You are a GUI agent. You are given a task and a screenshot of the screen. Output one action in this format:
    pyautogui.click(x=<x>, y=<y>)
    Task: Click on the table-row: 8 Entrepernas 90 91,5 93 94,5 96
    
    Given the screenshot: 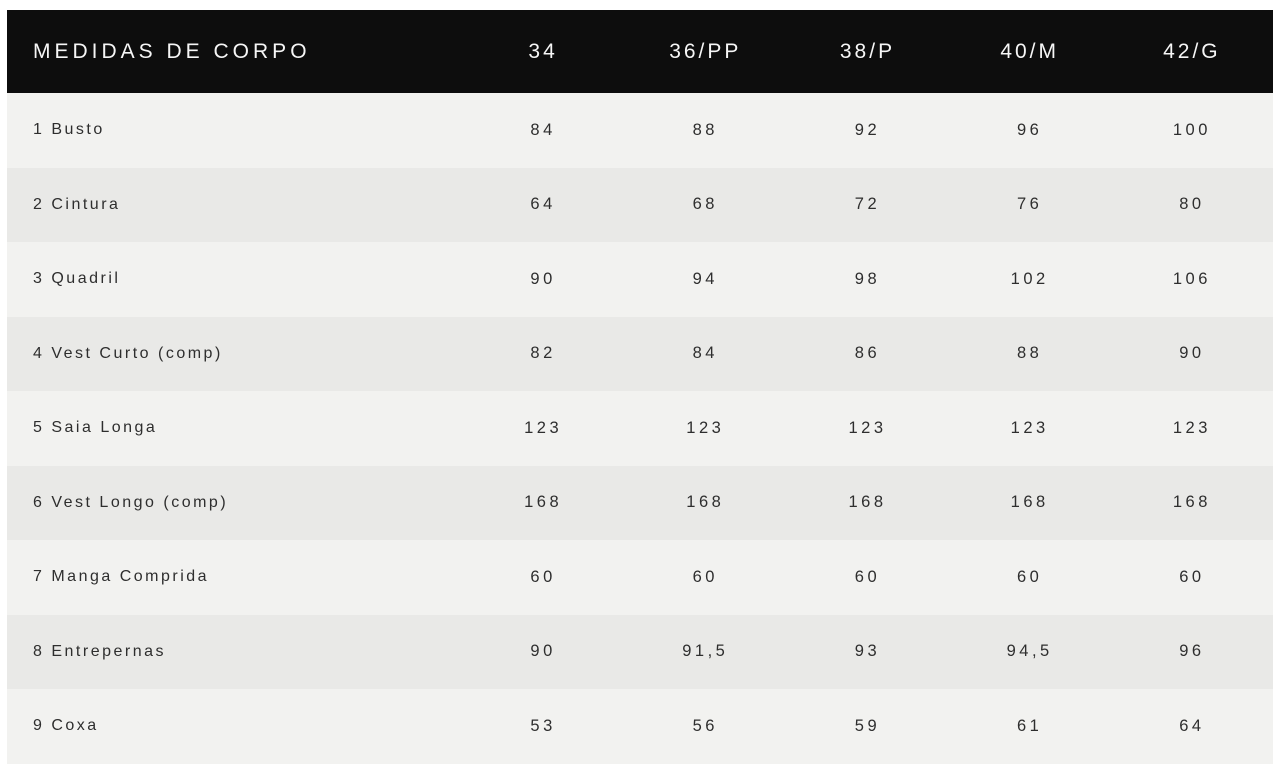 What is the action you would take?
    pyautogui.click(x=640, y=651)
    